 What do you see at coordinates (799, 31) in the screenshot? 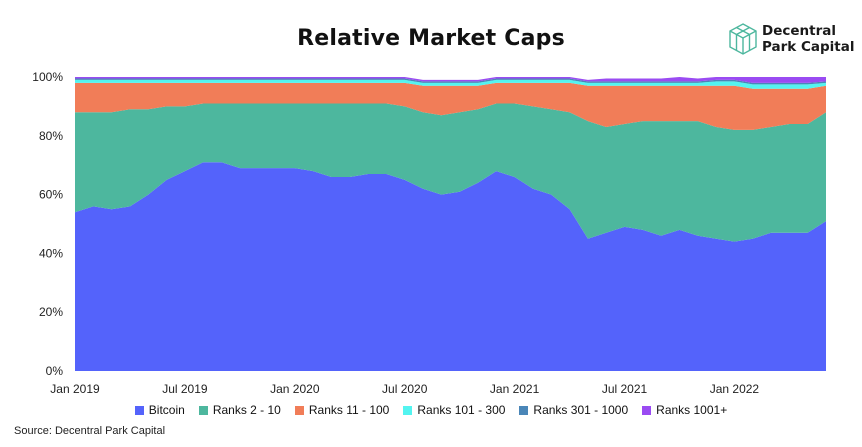
I see `logo-line-1: Decentral` at bounding box center [799, 31].